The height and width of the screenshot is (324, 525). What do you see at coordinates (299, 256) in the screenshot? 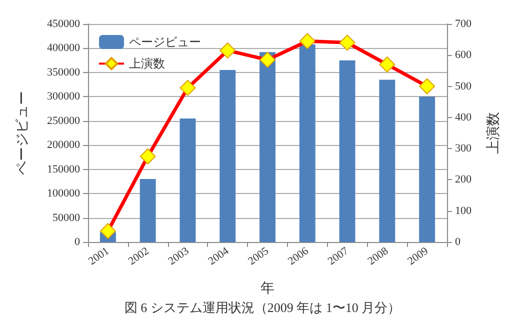
I see `x-tick-label: 2006` at bounding box center [299, 256].